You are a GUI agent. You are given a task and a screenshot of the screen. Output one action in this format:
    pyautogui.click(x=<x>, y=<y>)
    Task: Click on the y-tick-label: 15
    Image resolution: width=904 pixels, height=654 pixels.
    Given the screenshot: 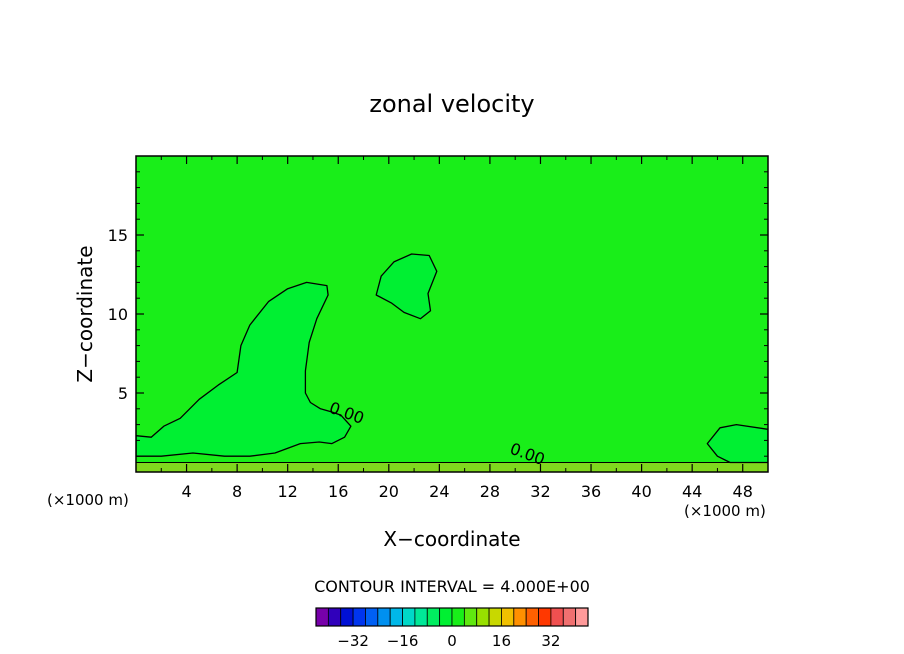 What is the action you would take?
    pyautogui.click(x=118, y=235)
    